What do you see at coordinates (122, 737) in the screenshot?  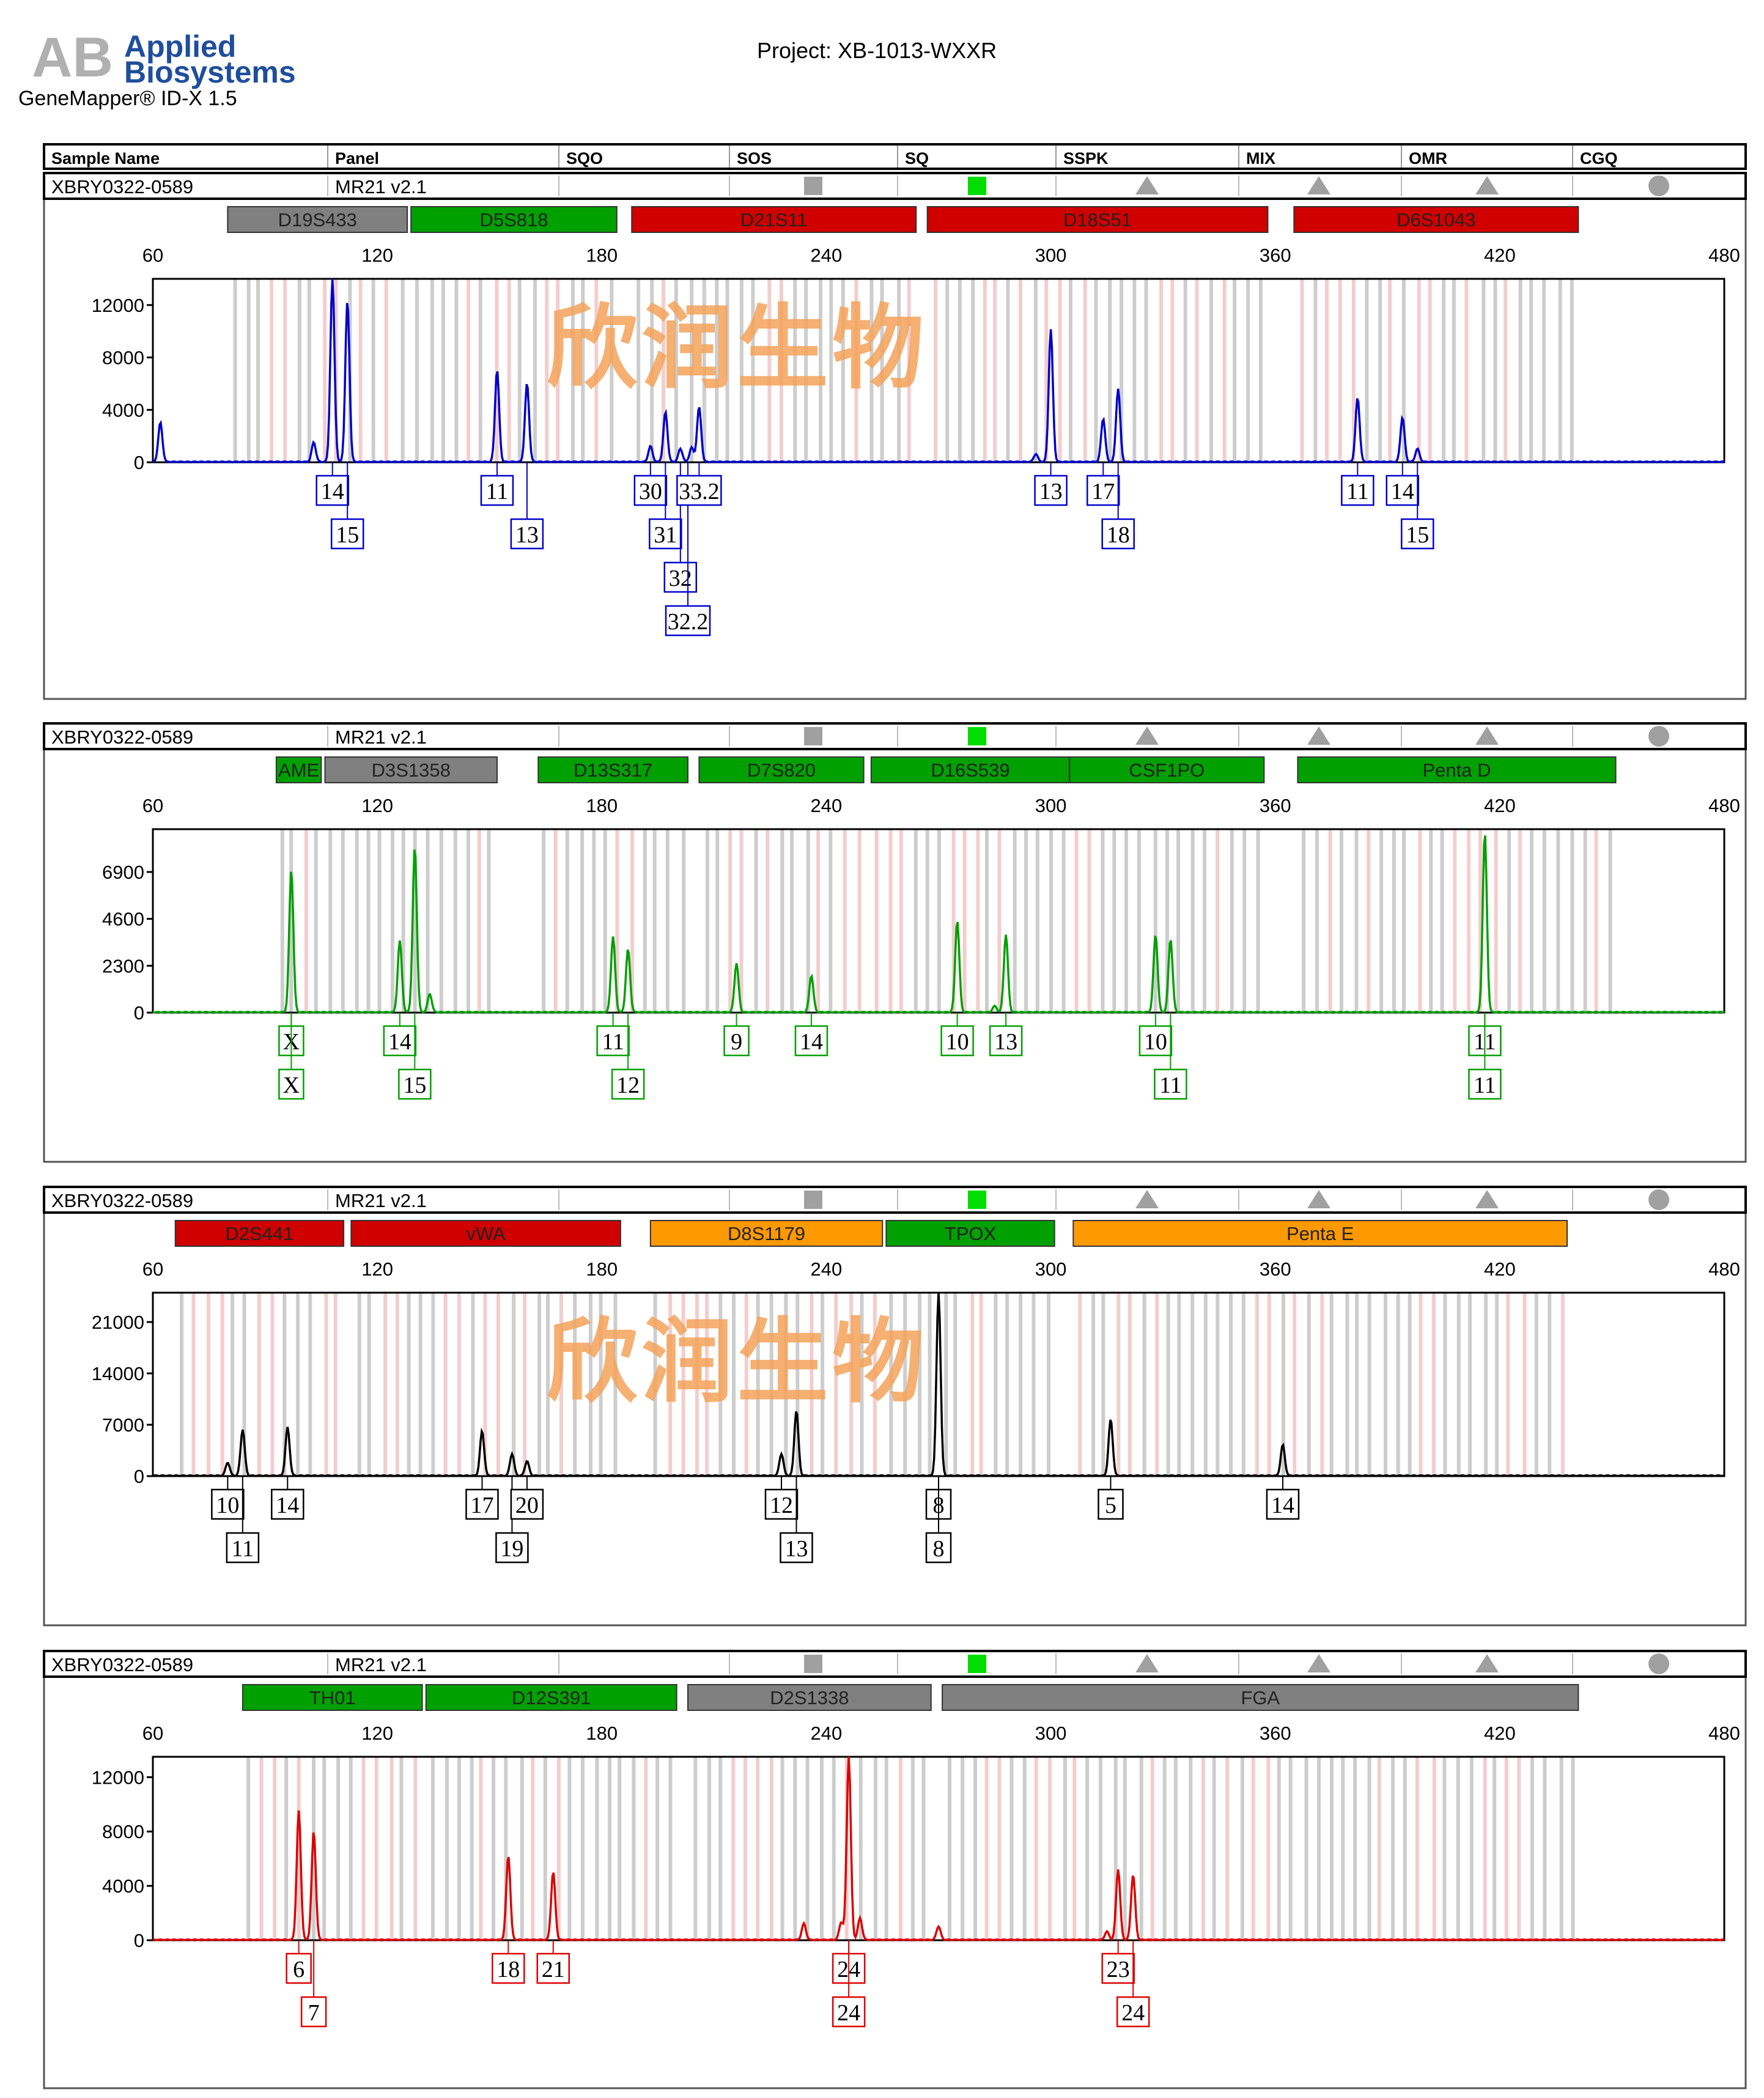 I see `sample-name: XBRY0322-0589` at bounding box center [122, 737].